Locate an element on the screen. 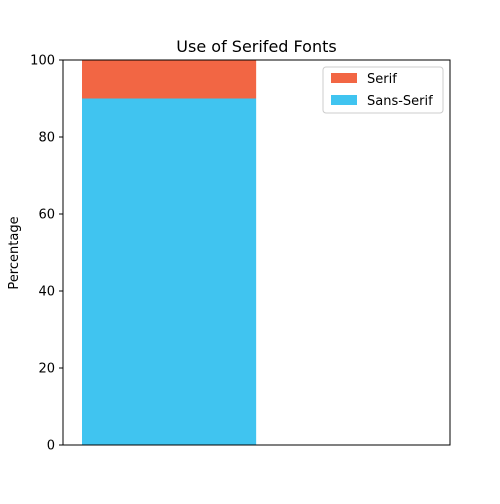 This screenshot has height=504, width=500. bar-serif is located at coordinates (169, 79).